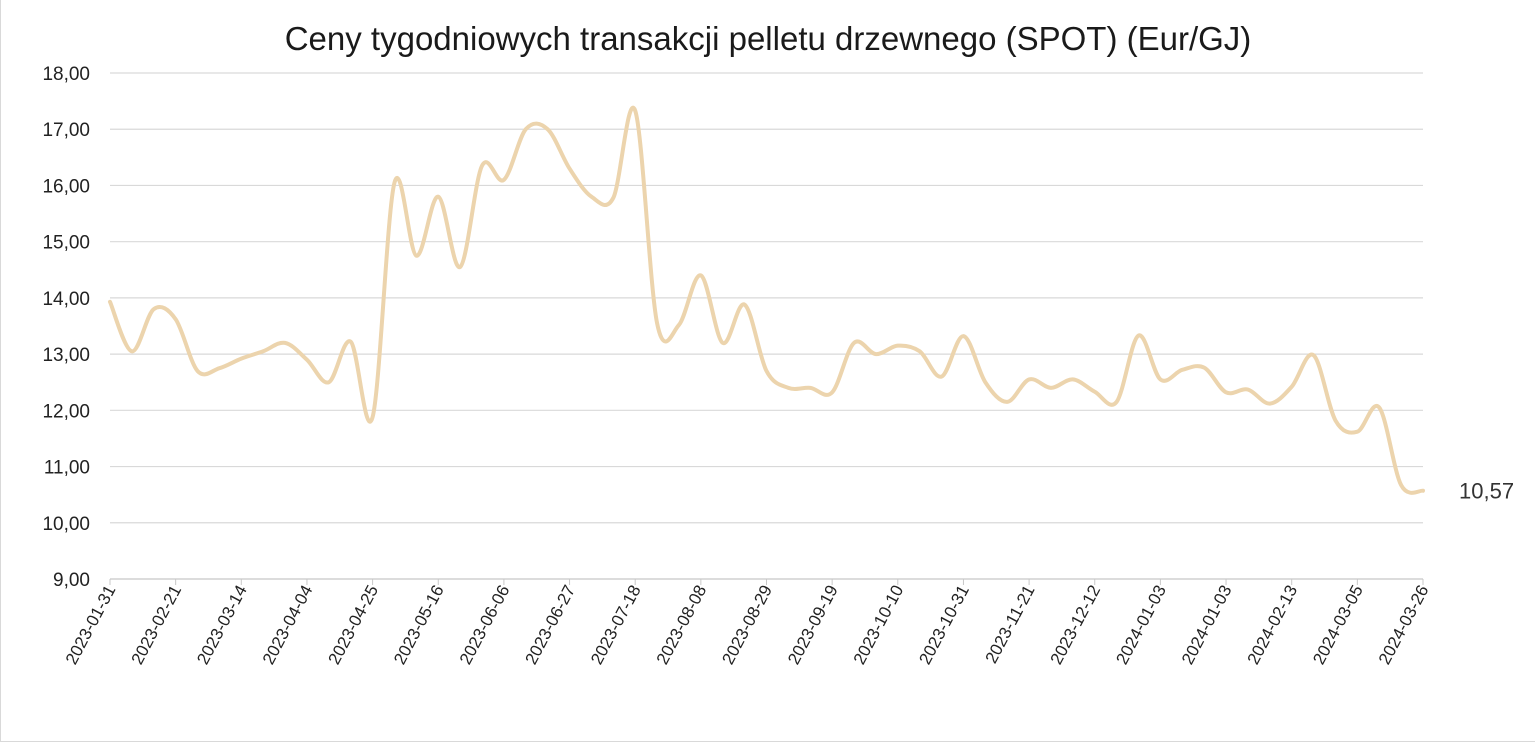 This screenshot has width=1536, height=743. What do you see at coordinates (1010, 624) in the screenshot?
I see `x-tick-label: 2023-11-21` at bounding box center [1010, 624].